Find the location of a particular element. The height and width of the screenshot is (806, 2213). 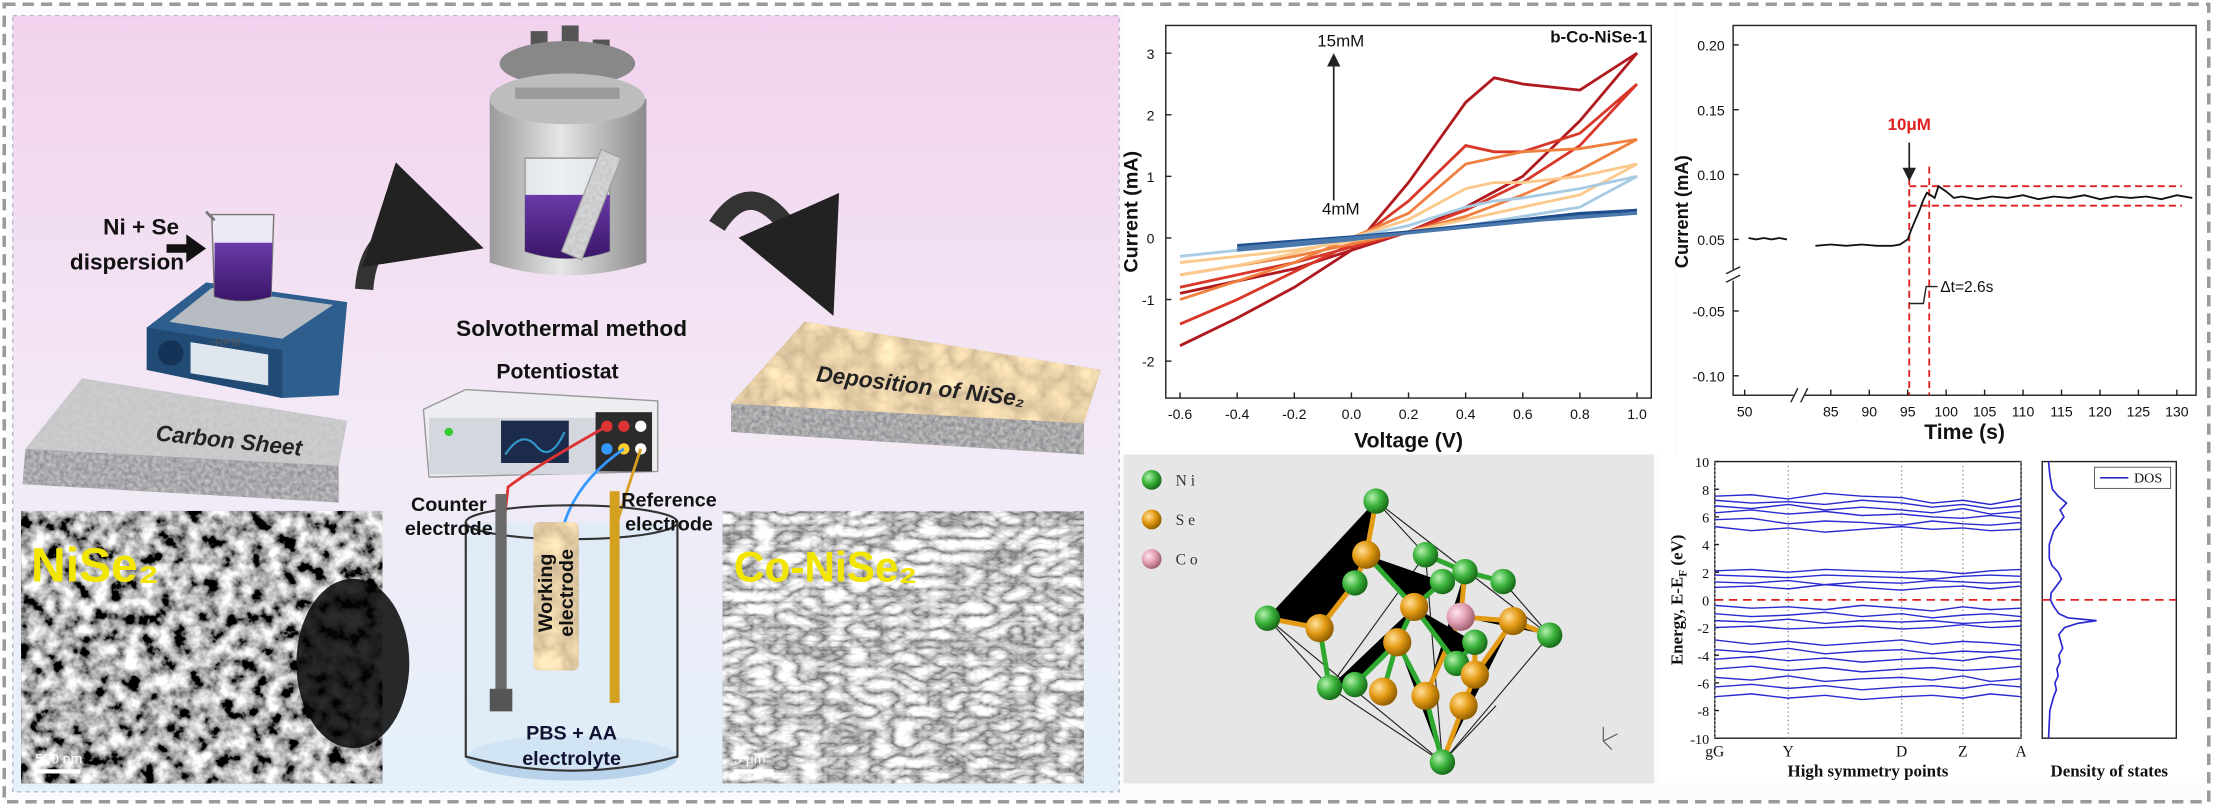

y-axis-label: Current (mA) is located at coordinates (1681, 211).